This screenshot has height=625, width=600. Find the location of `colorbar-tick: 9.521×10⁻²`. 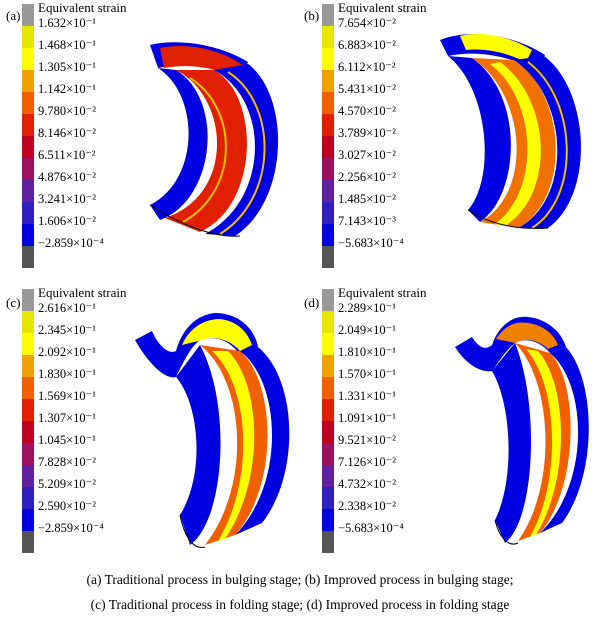

colorbar-tick: 9.521×10⁻² is located at coordinates (367, 440).